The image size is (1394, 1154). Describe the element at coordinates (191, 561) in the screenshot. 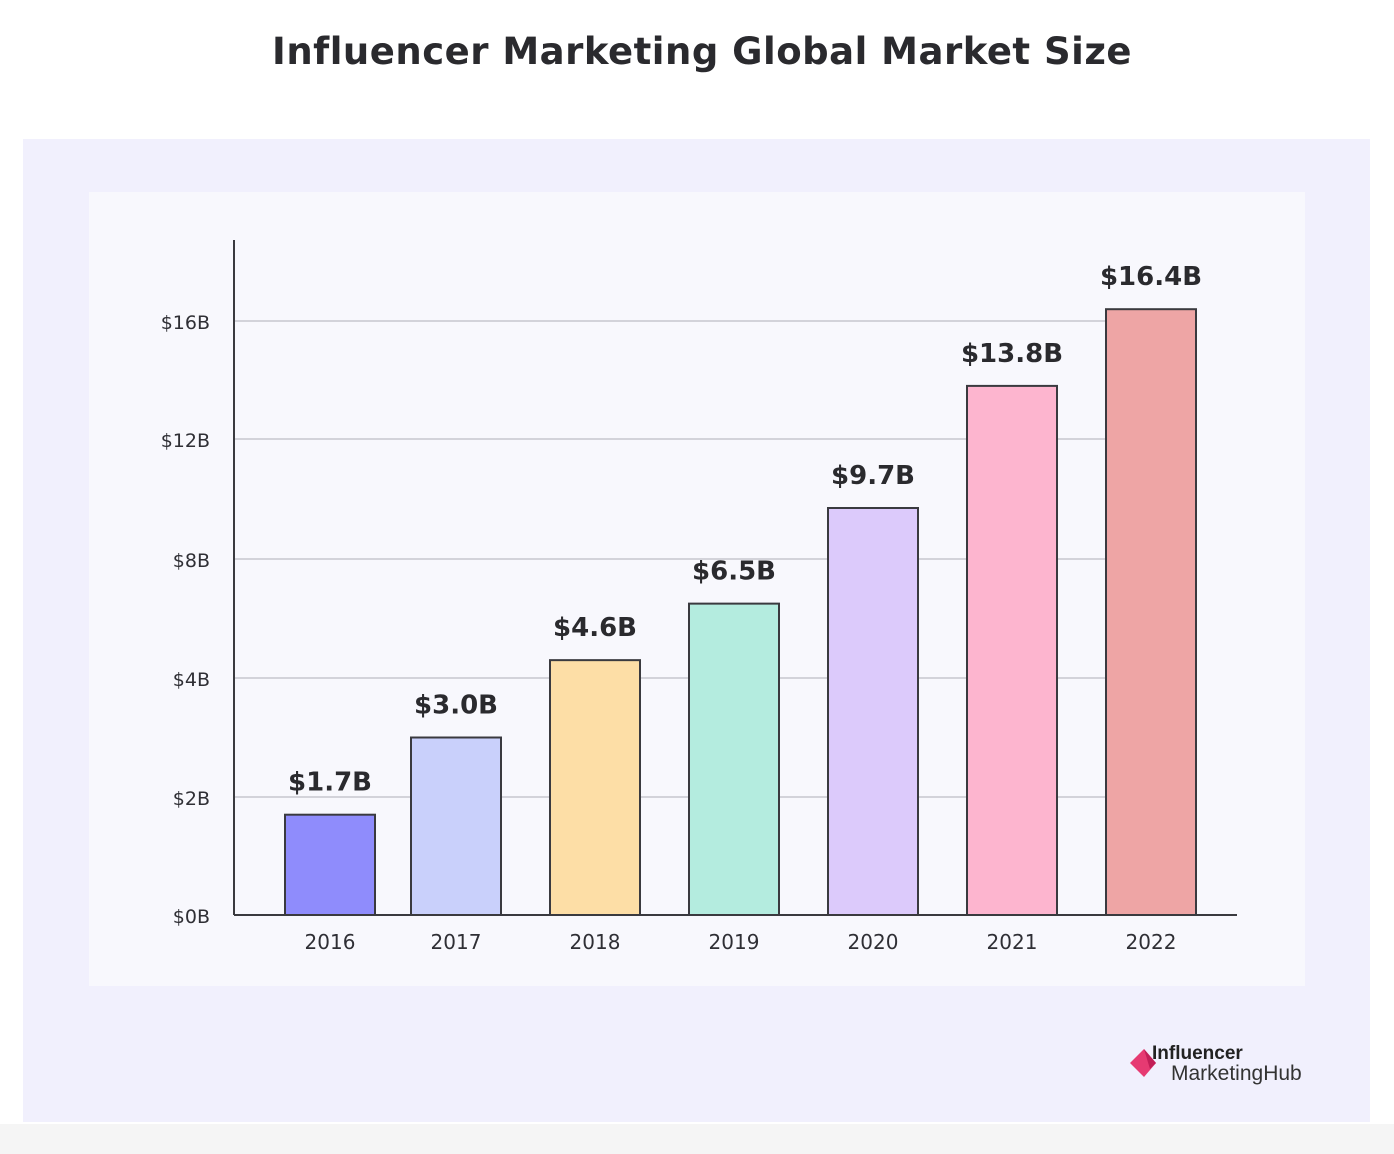

I see `y-tick-label: $8B` at that location.